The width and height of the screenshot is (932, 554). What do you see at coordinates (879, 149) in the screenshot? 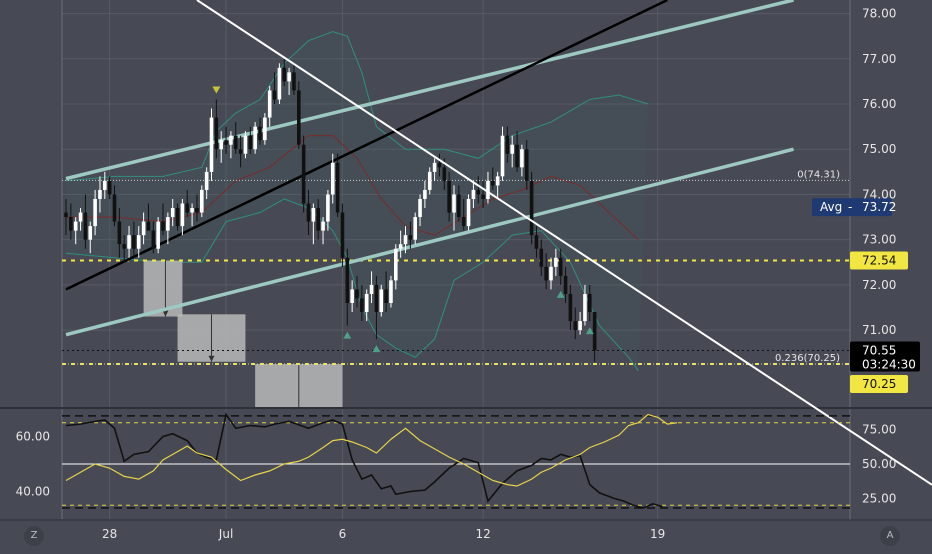
I see `y-tick-label: 75.00` at bounding box center [879, 149].